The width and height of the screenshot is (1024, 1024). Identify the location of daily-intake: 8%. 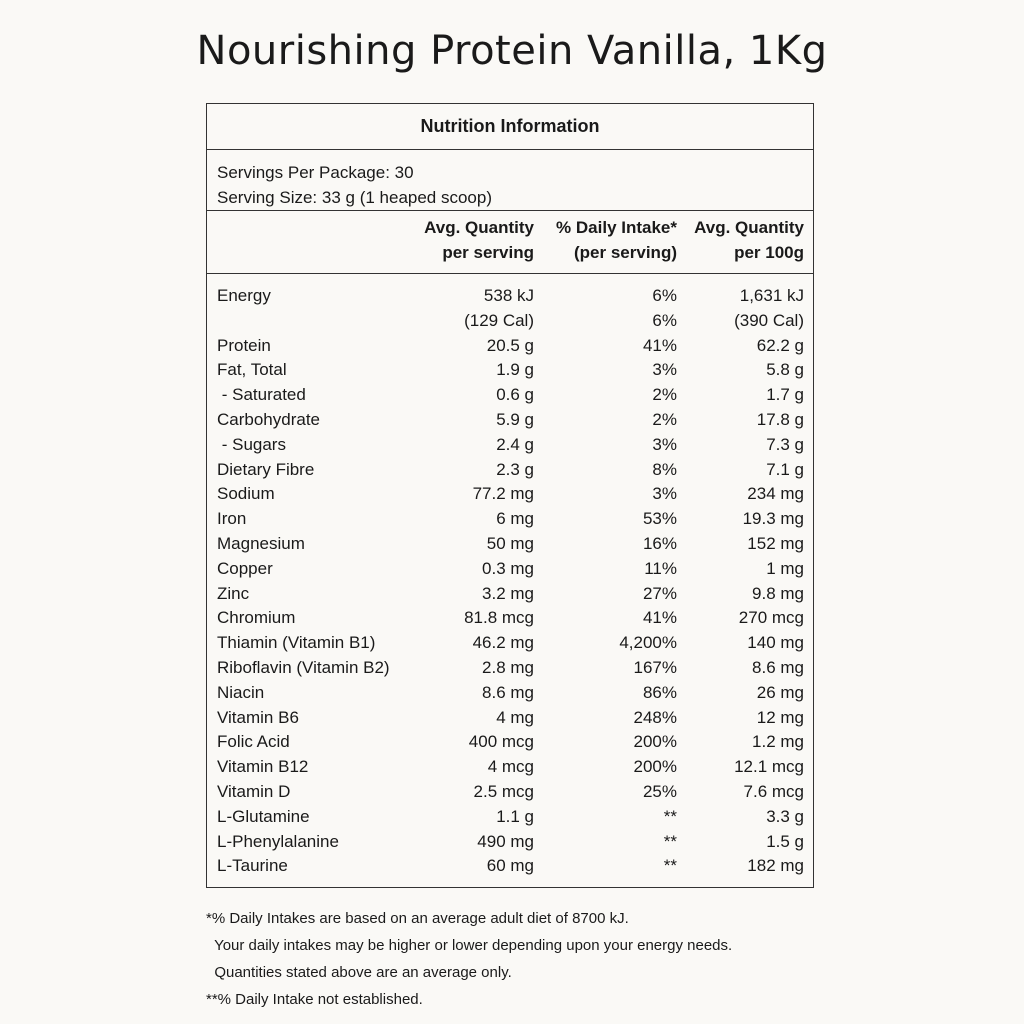
(664, 469).